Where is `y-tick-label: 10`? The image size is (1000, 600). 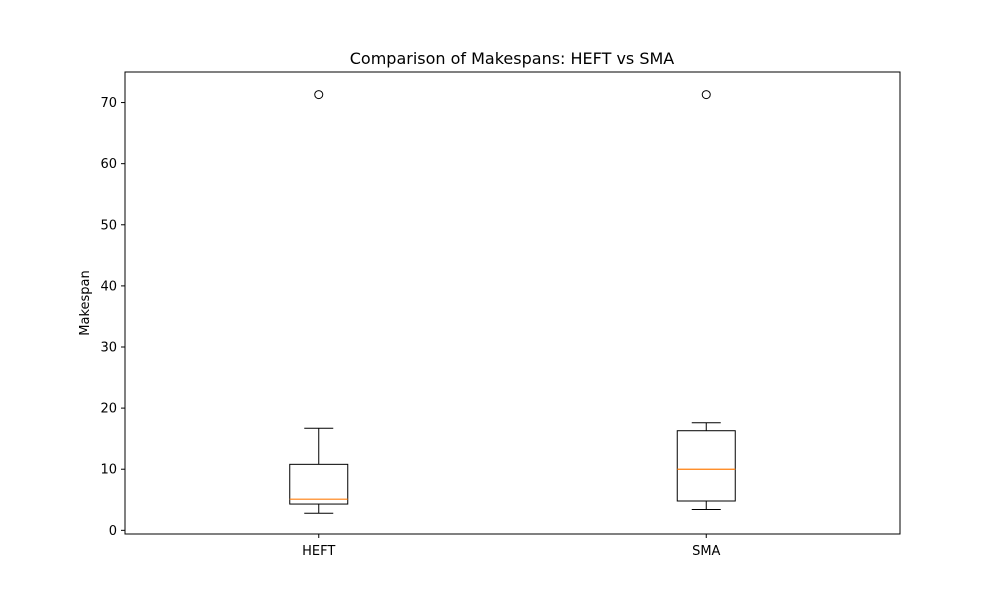
y-tick-label: 10 is located at coordinates (108, 470).